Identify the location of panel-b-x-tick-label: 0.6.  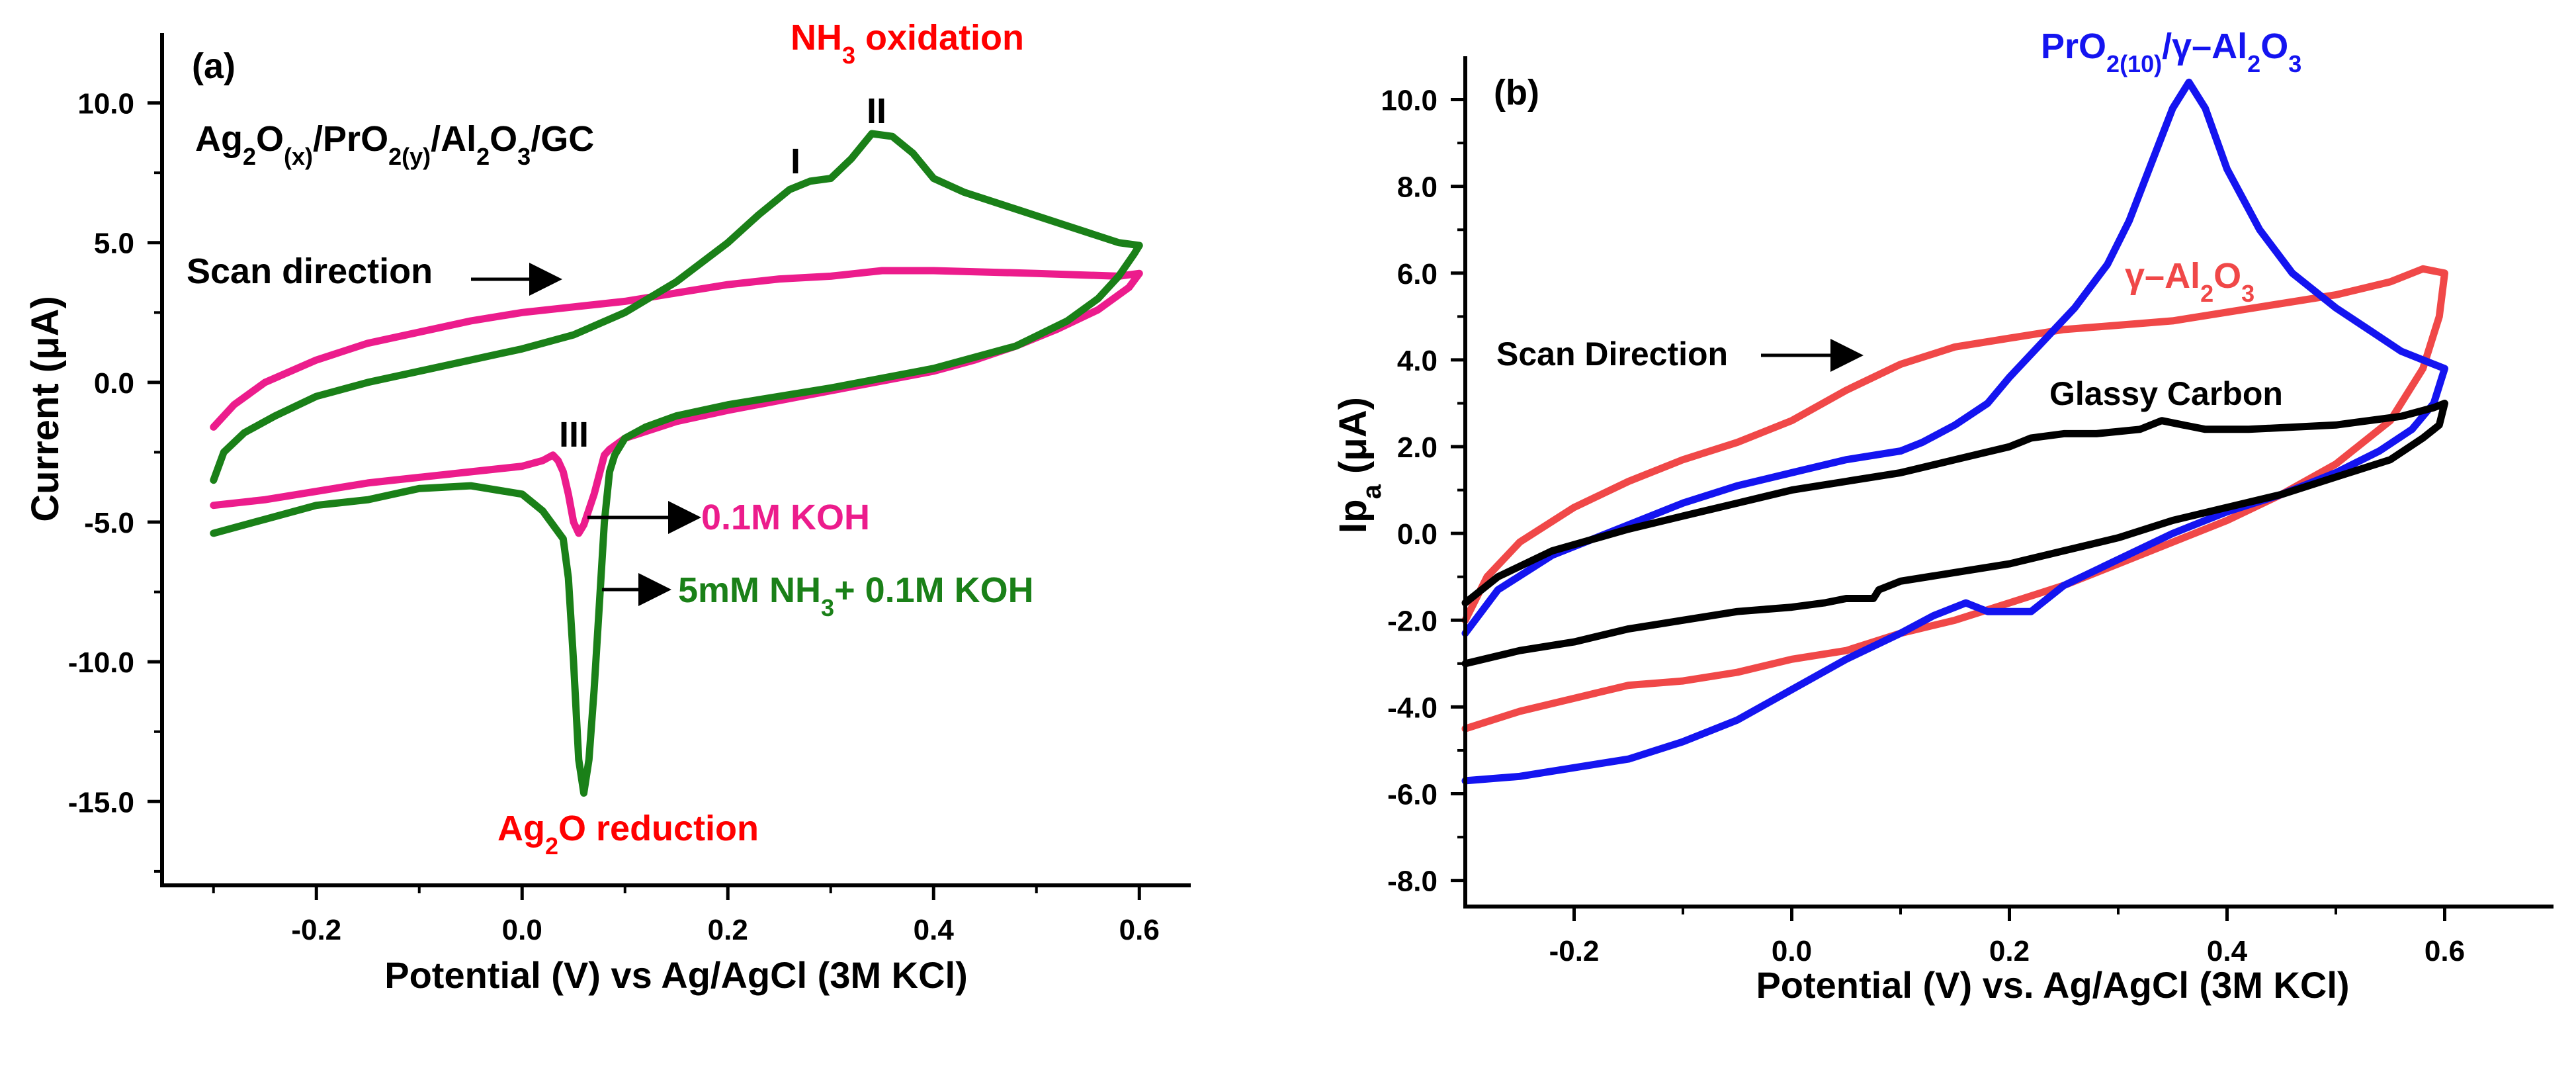
(2445, 951).